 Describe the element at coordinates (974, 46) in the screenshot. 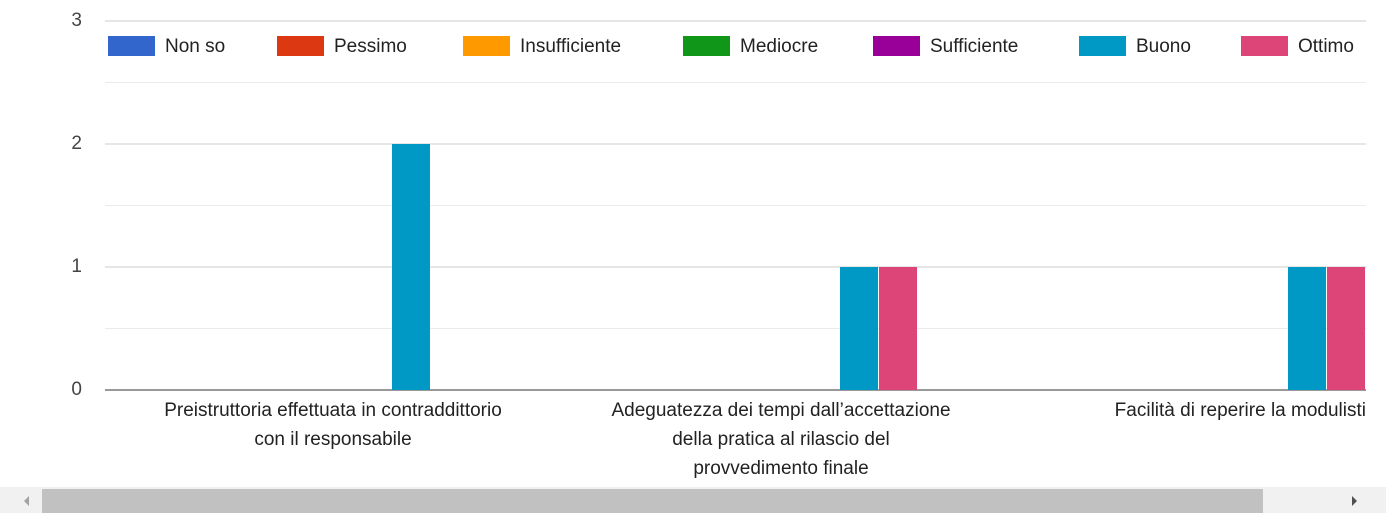

I see `legend-label: Sufficiente` at that location.